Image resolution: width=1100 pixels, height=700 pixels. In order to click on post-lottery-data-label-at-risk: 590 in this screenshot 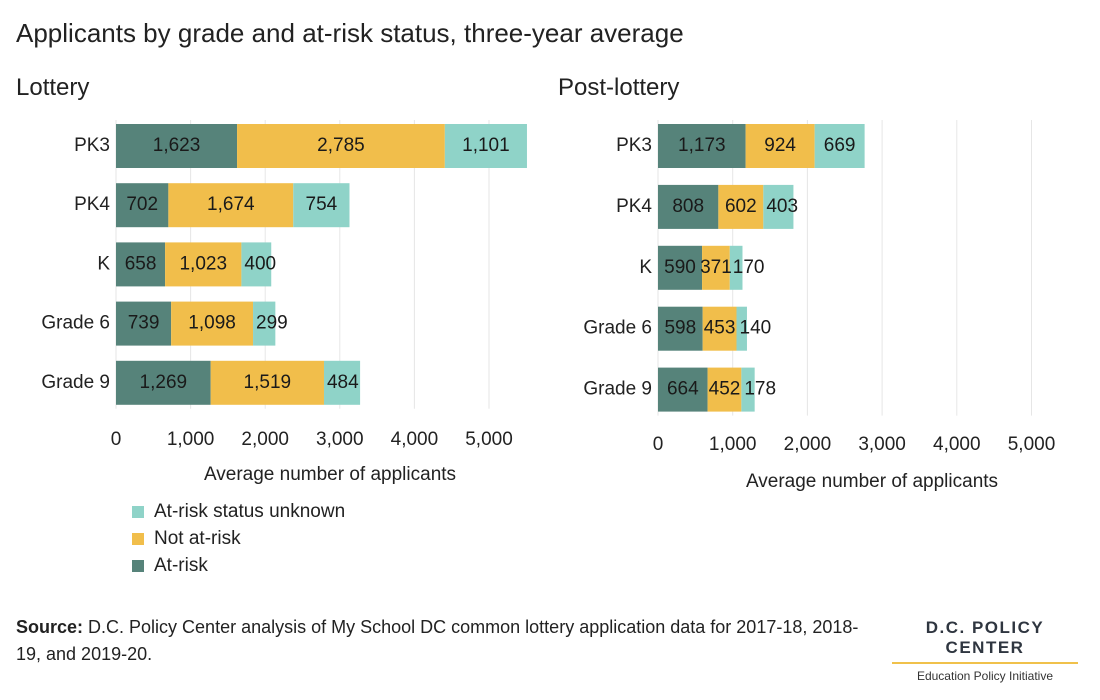, I will do `click(680, 267)`.